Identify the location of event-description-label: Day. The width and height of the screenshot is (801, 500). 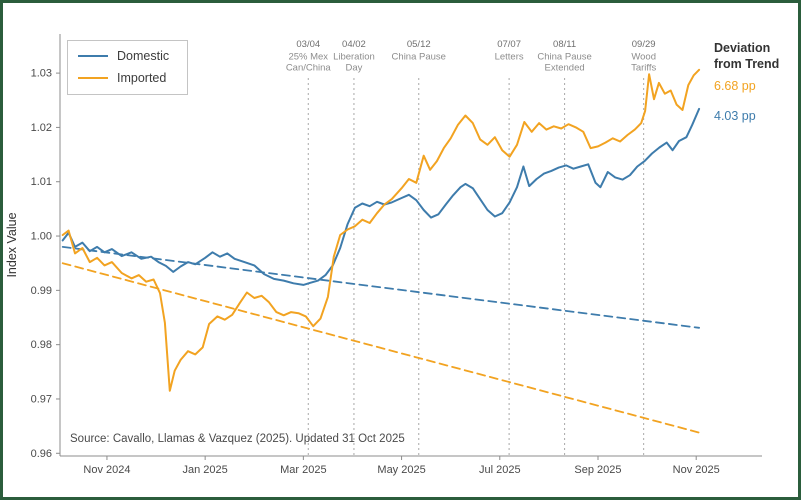
(353, 68).